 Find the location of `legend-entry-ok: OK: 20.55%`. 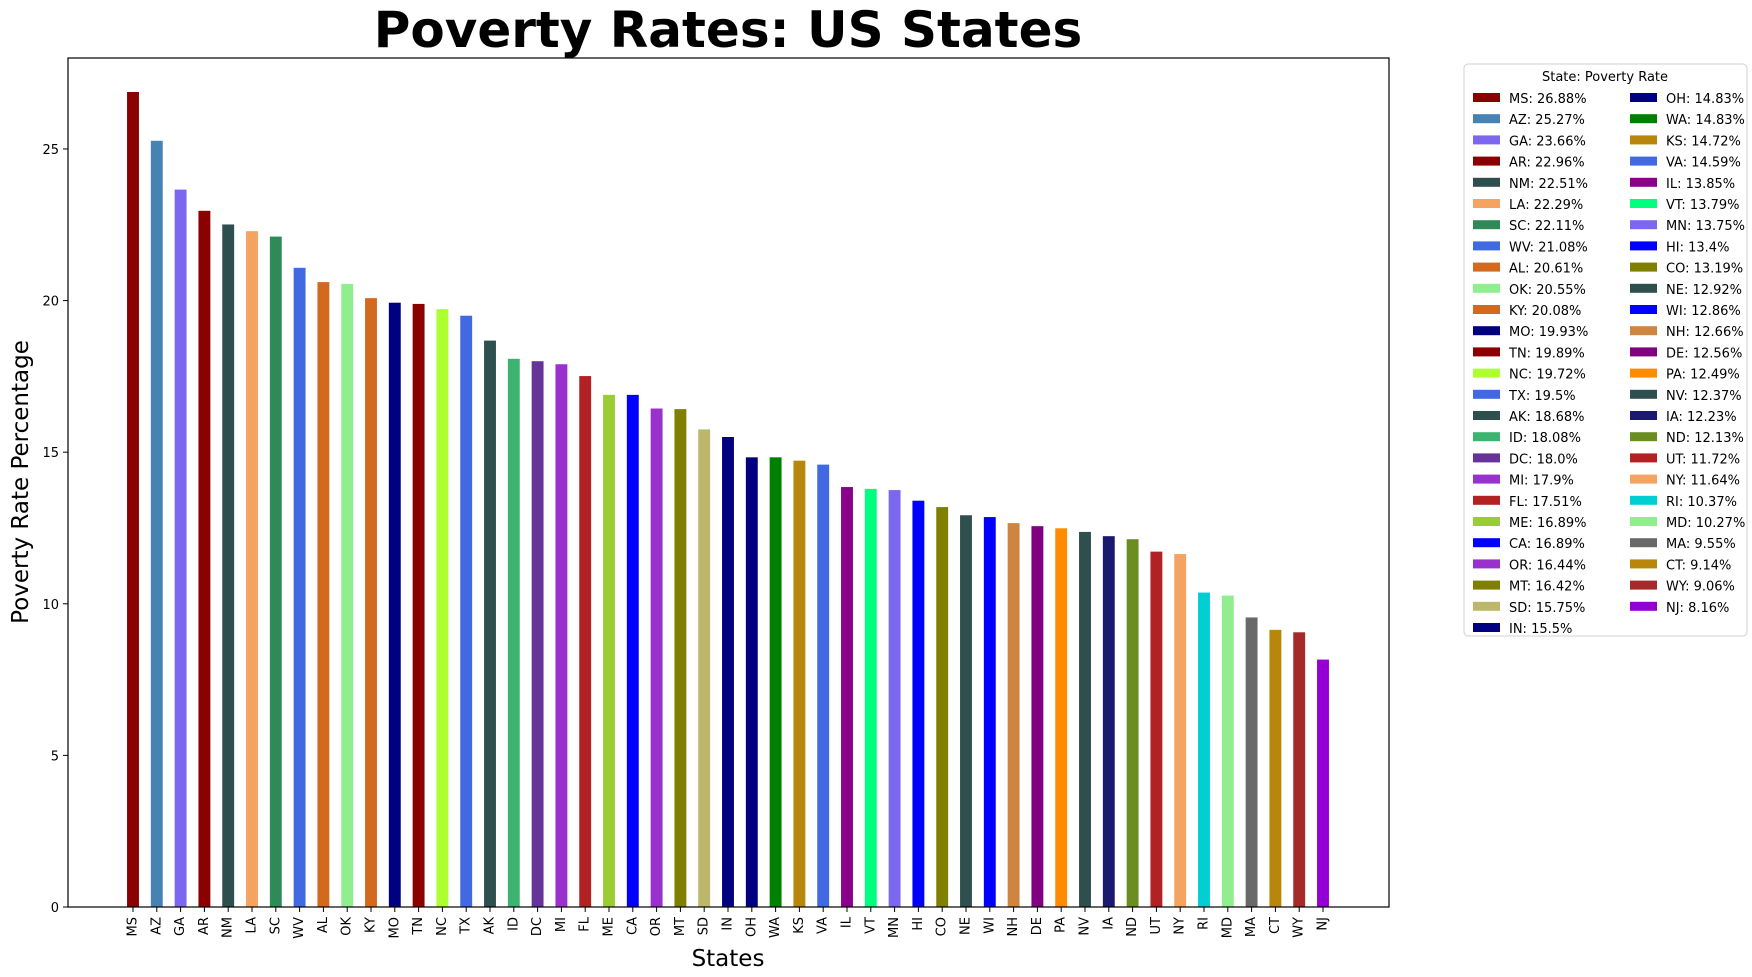

legend-entry-ok: OK: 20.55% is located at coordinates (1547, 290).